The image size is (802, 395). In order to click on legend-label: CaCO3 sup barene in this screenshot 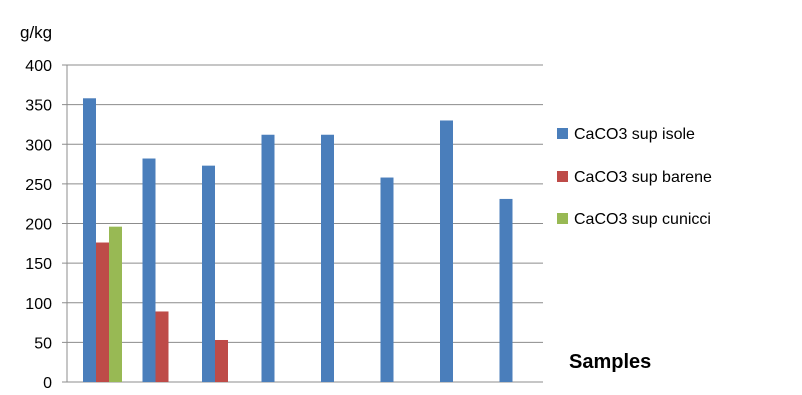, I will do `click(643, 177)`.